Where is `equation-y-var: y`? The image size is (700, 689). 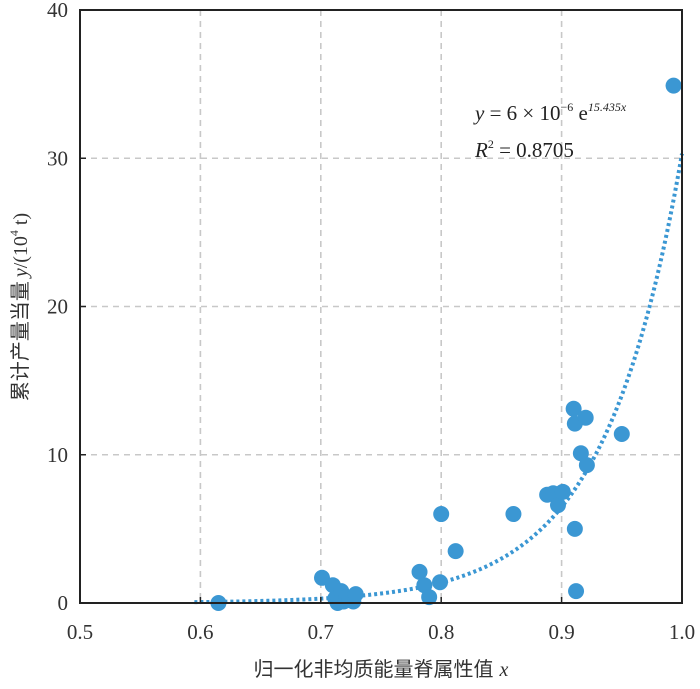
equation-y-var: y is located at coordinates (479, 113).